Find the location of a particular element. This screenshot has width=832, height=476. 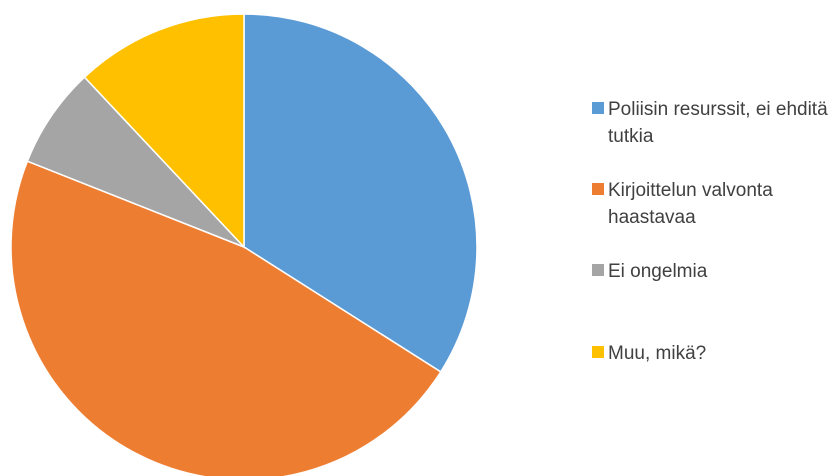

legend-item: Poliisin resurssit, ei ehditä tutkia is located at coordinates (711, 123).